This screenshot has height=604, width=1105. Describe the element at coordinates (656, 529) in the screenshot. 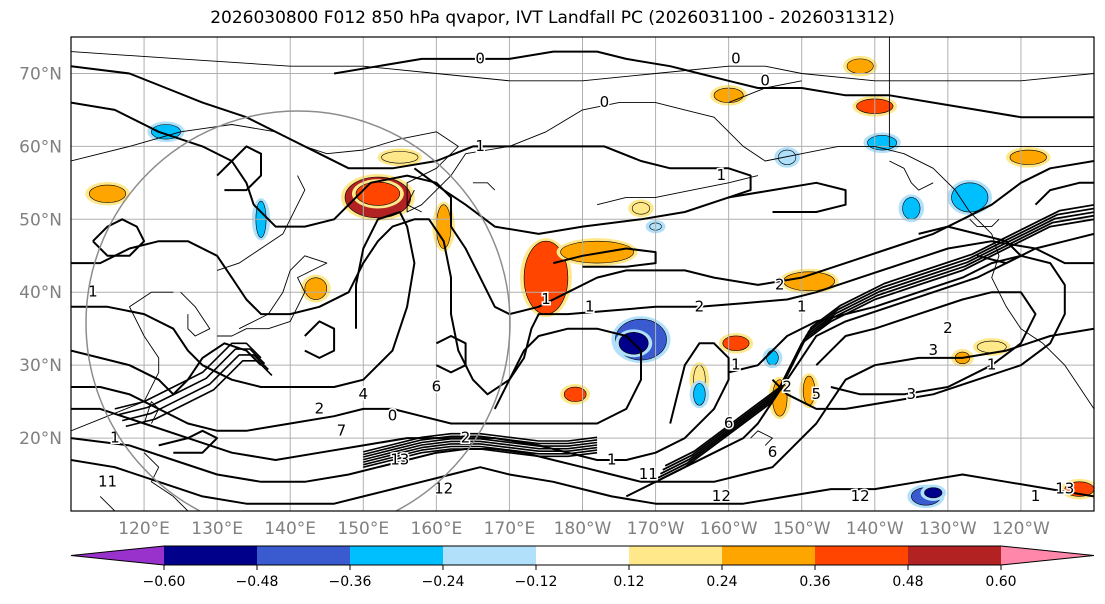

I see `longitude-label: 170°W` at that location.